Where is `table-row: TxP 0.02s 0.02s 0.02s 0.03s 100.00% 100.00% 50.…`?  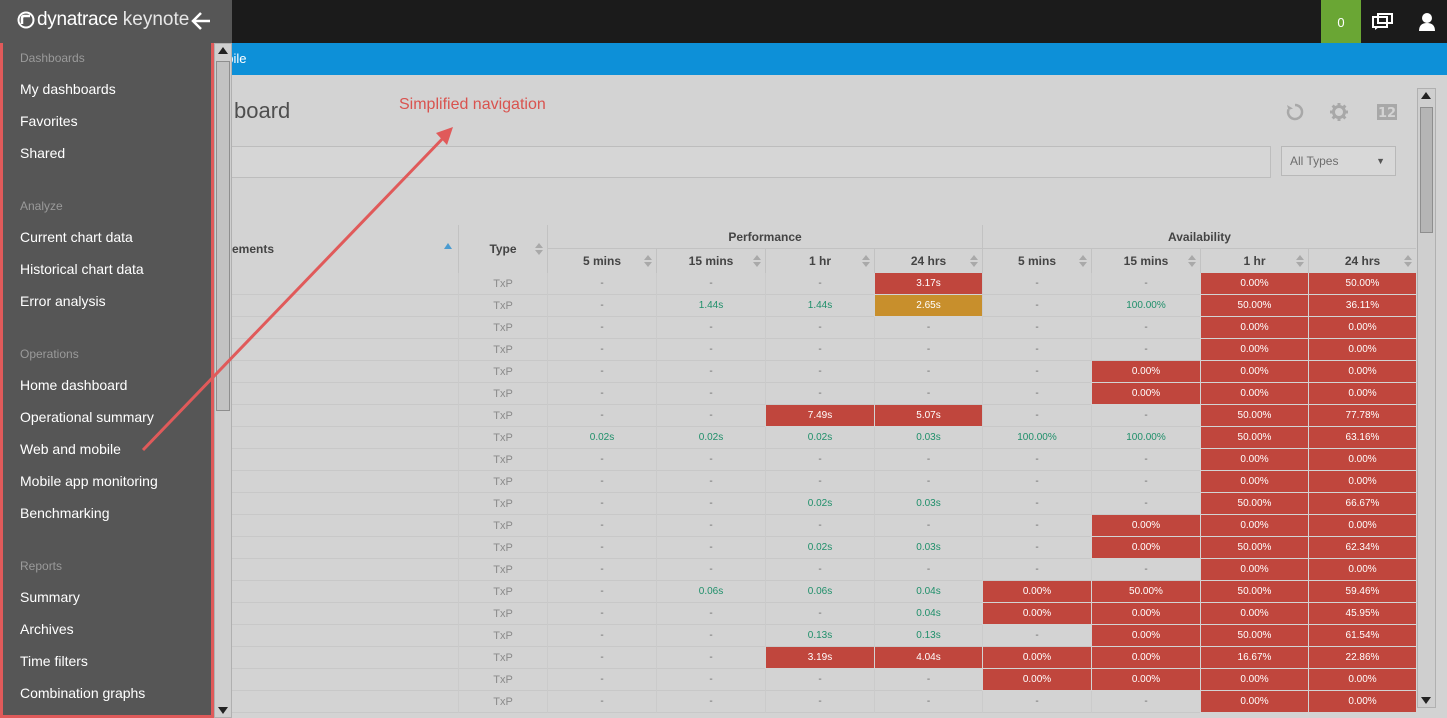 table-row: TxP 0.02s 0.02s 0.02s 0.03s 100.00% 100.00% 50.… is located at coordinates (824, 438).